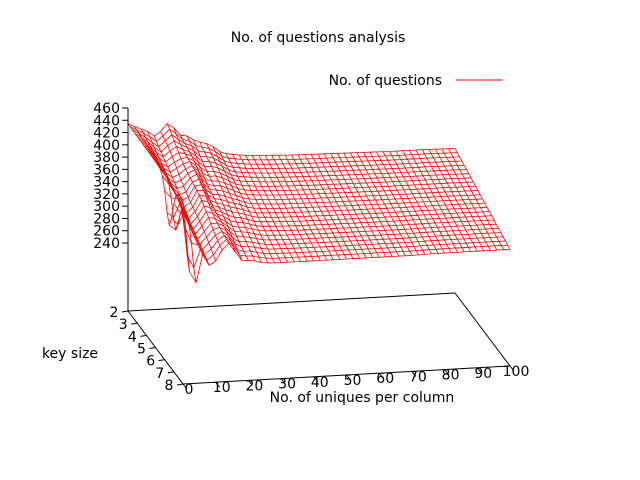 This screenshot has width=640, height=480. I want to click on x-tick-label: 70, so click(418, 377).